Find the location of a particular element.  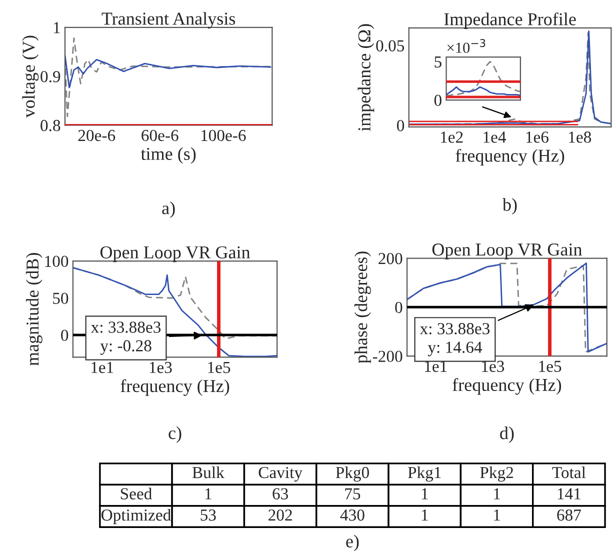

category-label: Pkg2 is located at coordinates (497, 474).